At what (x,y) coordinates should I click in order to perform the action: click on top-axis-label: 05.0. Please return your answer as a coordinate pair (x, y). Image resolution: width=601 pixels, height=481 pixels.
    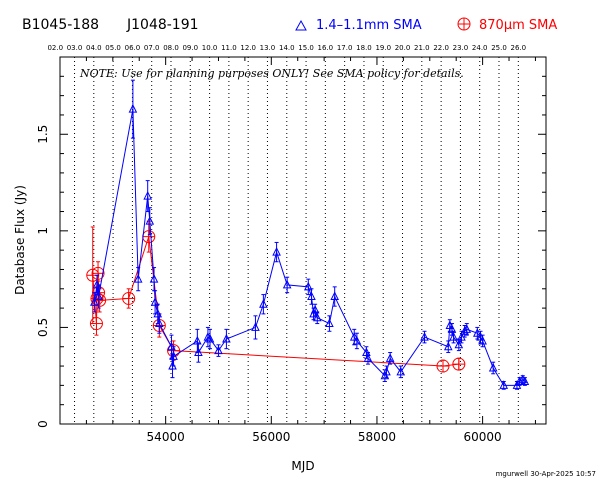
    Looking at the image, I should click on (113, 48).